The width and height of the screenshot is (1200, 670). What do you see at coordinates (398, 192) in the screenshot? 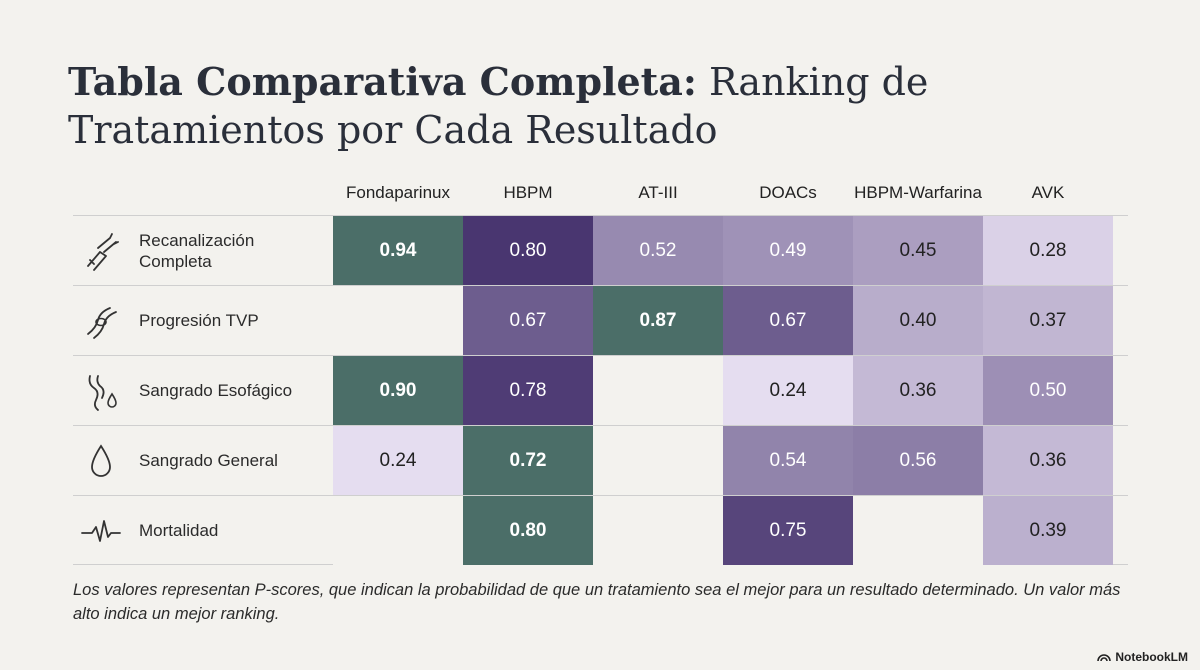
I see `column-header: Fondaparinux` at bounding box center [398, 192].